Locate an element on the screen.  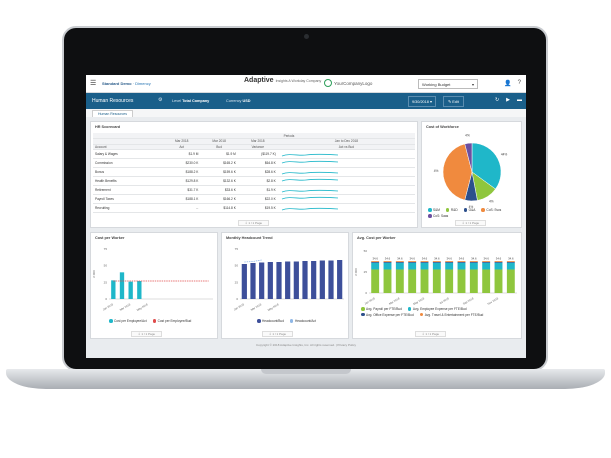
table-row: Recruiting... $114.8 K $19.5 K is located at coordinates (254, 208).